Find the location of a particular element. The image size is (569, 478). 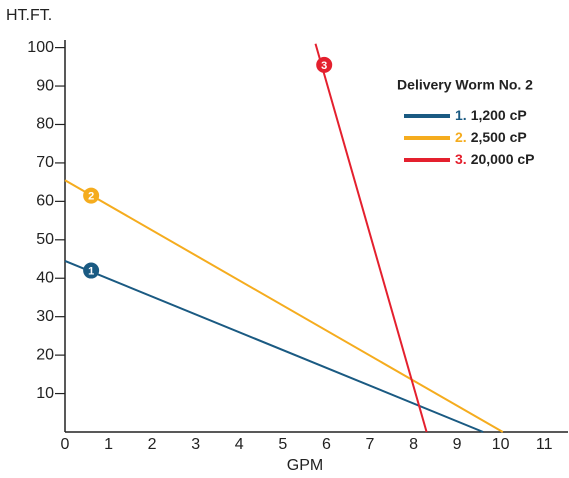

legend-name: 1,200 cP is located at coordinates (499, 115).